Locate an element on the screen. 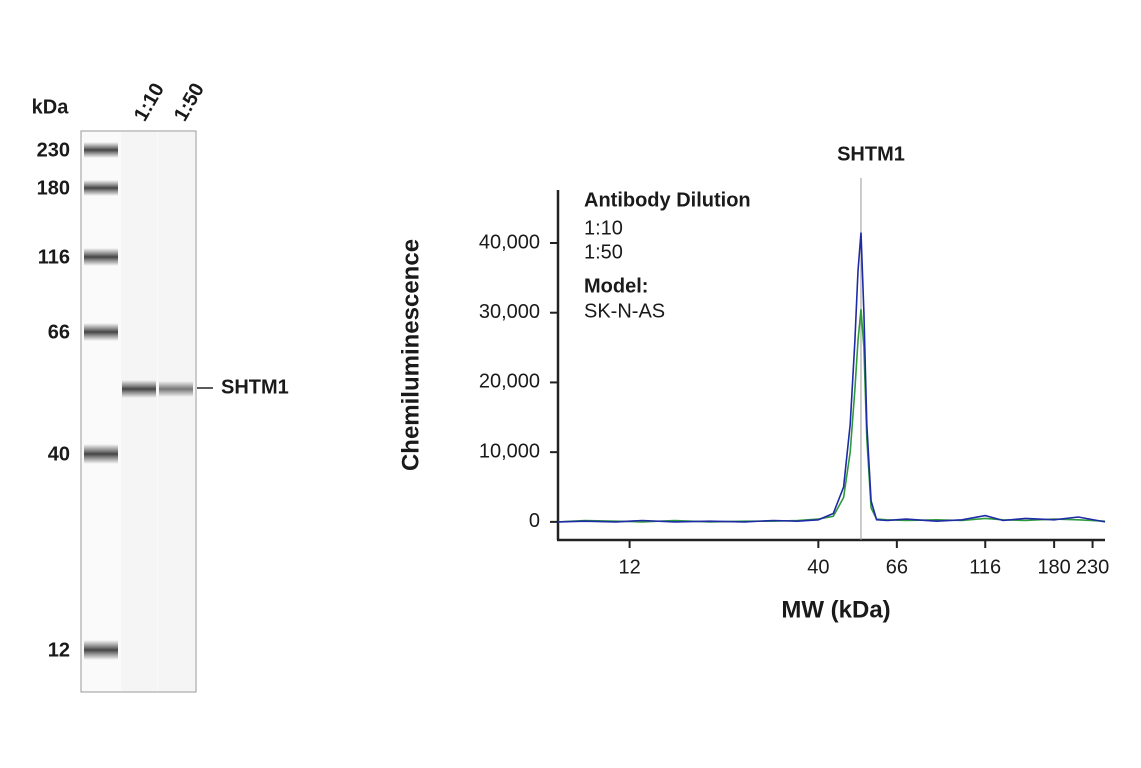 This screenshot has width=1141, height=768. marker-label: 116 is located at coordinates (54, 257).